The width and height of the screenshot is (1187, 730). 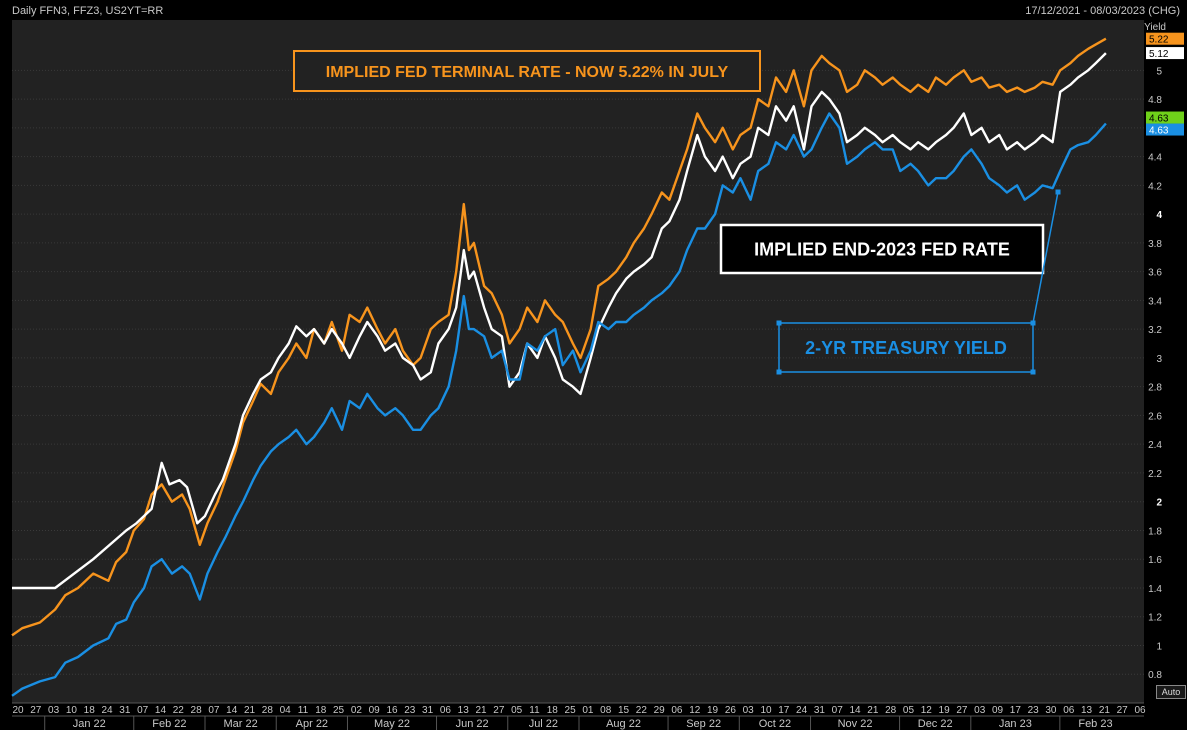 I want to click on x-month-label: Jun 22, so click(x=472, y=724).